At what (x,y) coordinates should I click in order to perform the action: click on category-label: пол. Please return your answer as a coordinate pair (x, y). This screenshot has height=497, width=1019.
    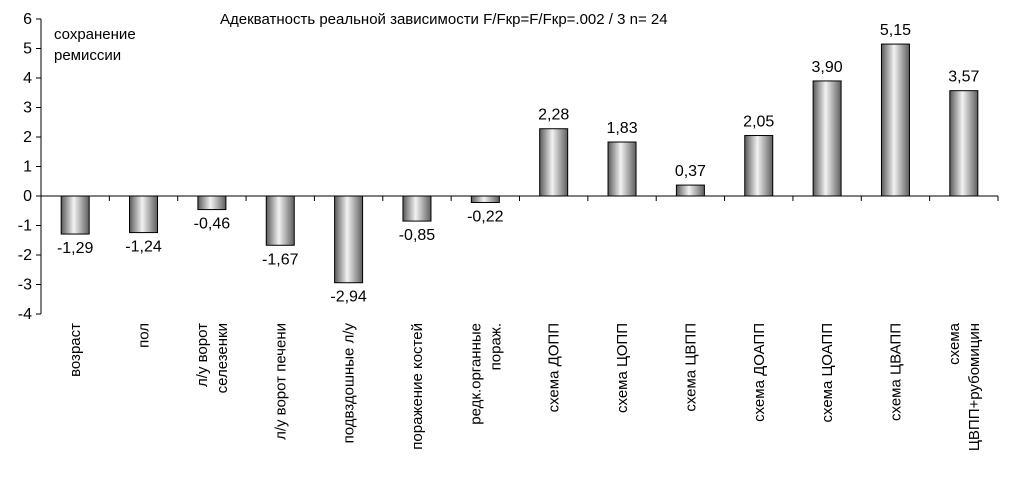
    Looking at the image, I should click on (144, 335).